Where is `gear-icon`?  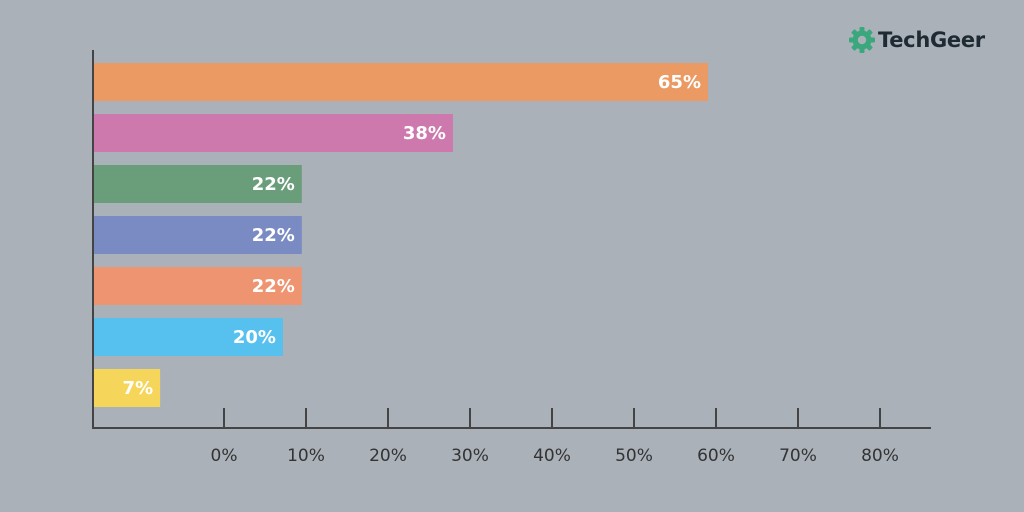 gear-icon is located at coordinates (862, 40).